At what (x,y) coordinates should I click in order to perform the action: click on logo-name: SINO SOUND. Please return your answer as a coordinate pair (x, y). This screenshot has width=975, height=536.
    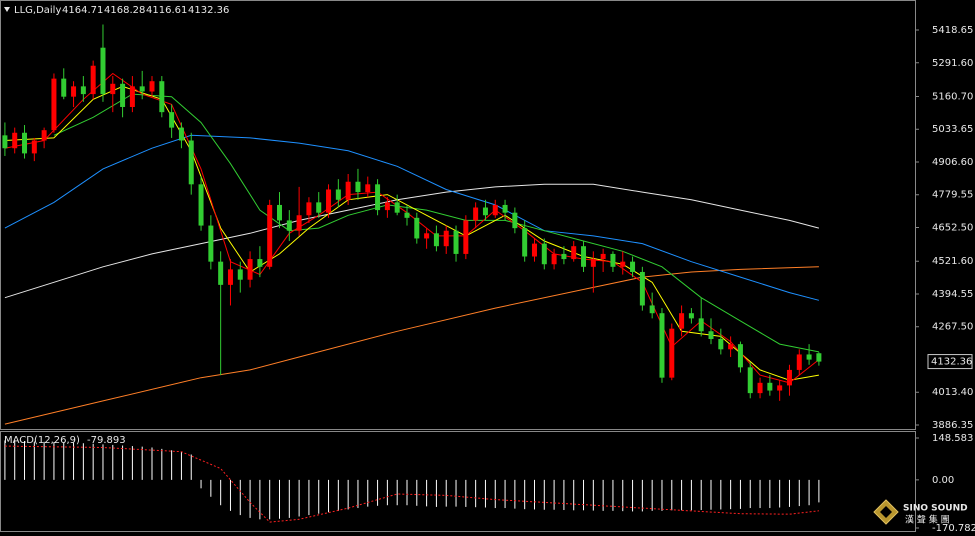
    Looking at the image, I should click on (935, 509).